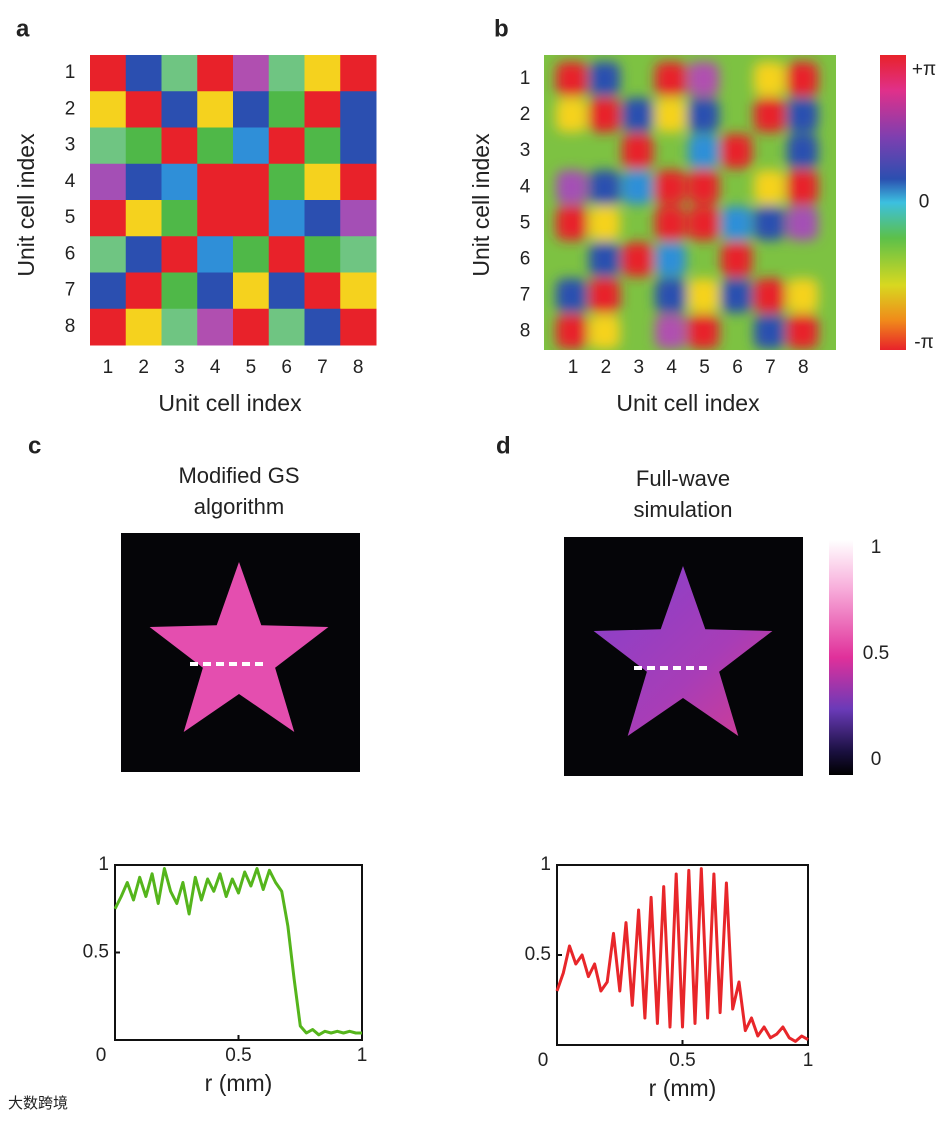  What do you see at coordinates (924, 69) in the screenshot?
I see `colorbar-tick-label: +π` at bounding box center [924, 69].